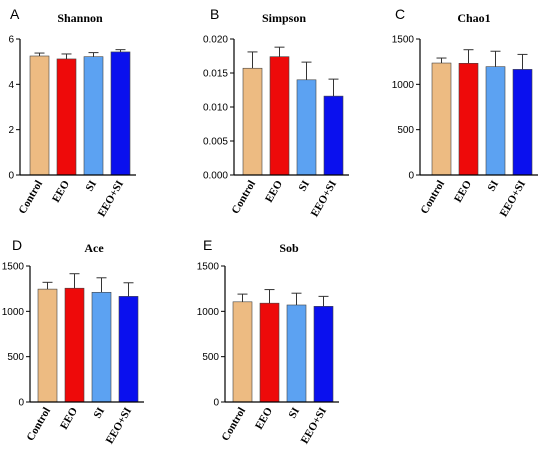  What do you see at coordinates (284, 18) in the screenshot?
I see `panel-title: Simpson` at bounding box center [284, 18].